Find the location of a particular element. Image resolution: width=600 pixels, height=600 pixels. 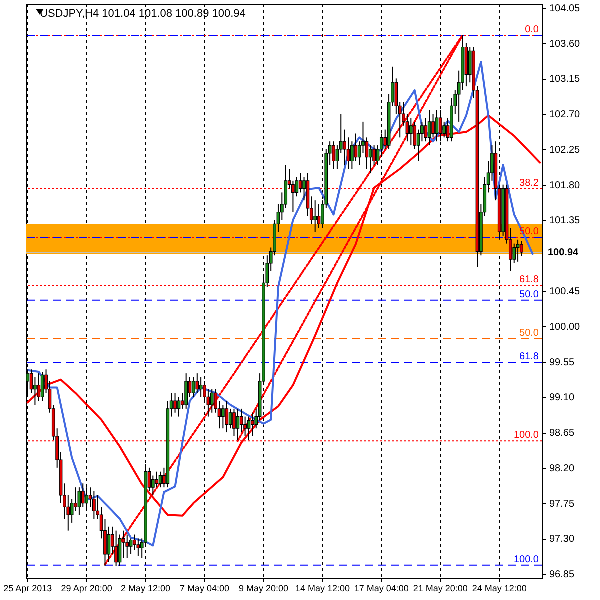

y-tick-label: 103.15 is located at coordinates (565, 80).